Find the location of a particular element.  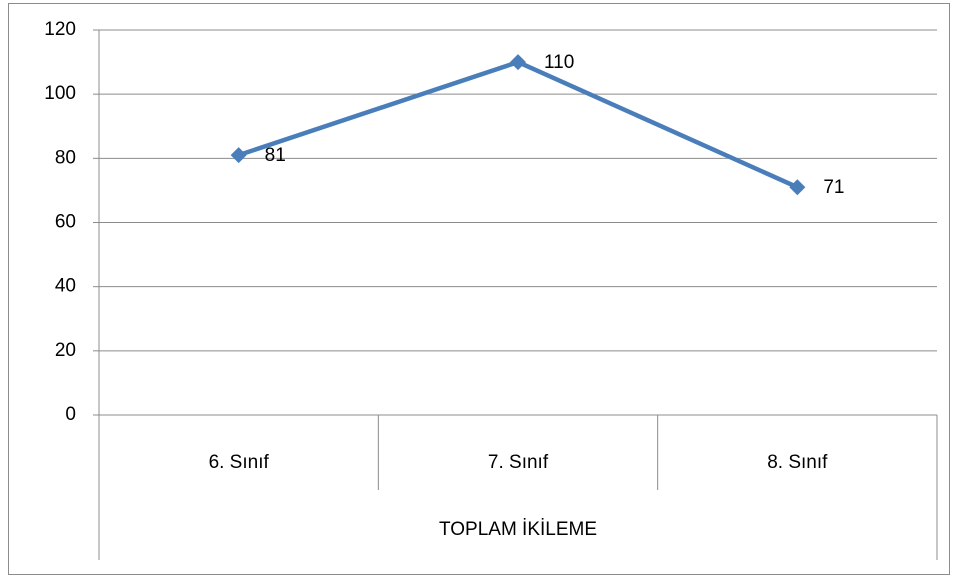

y-tick-label: 0 is located at coordinates (70, 414).